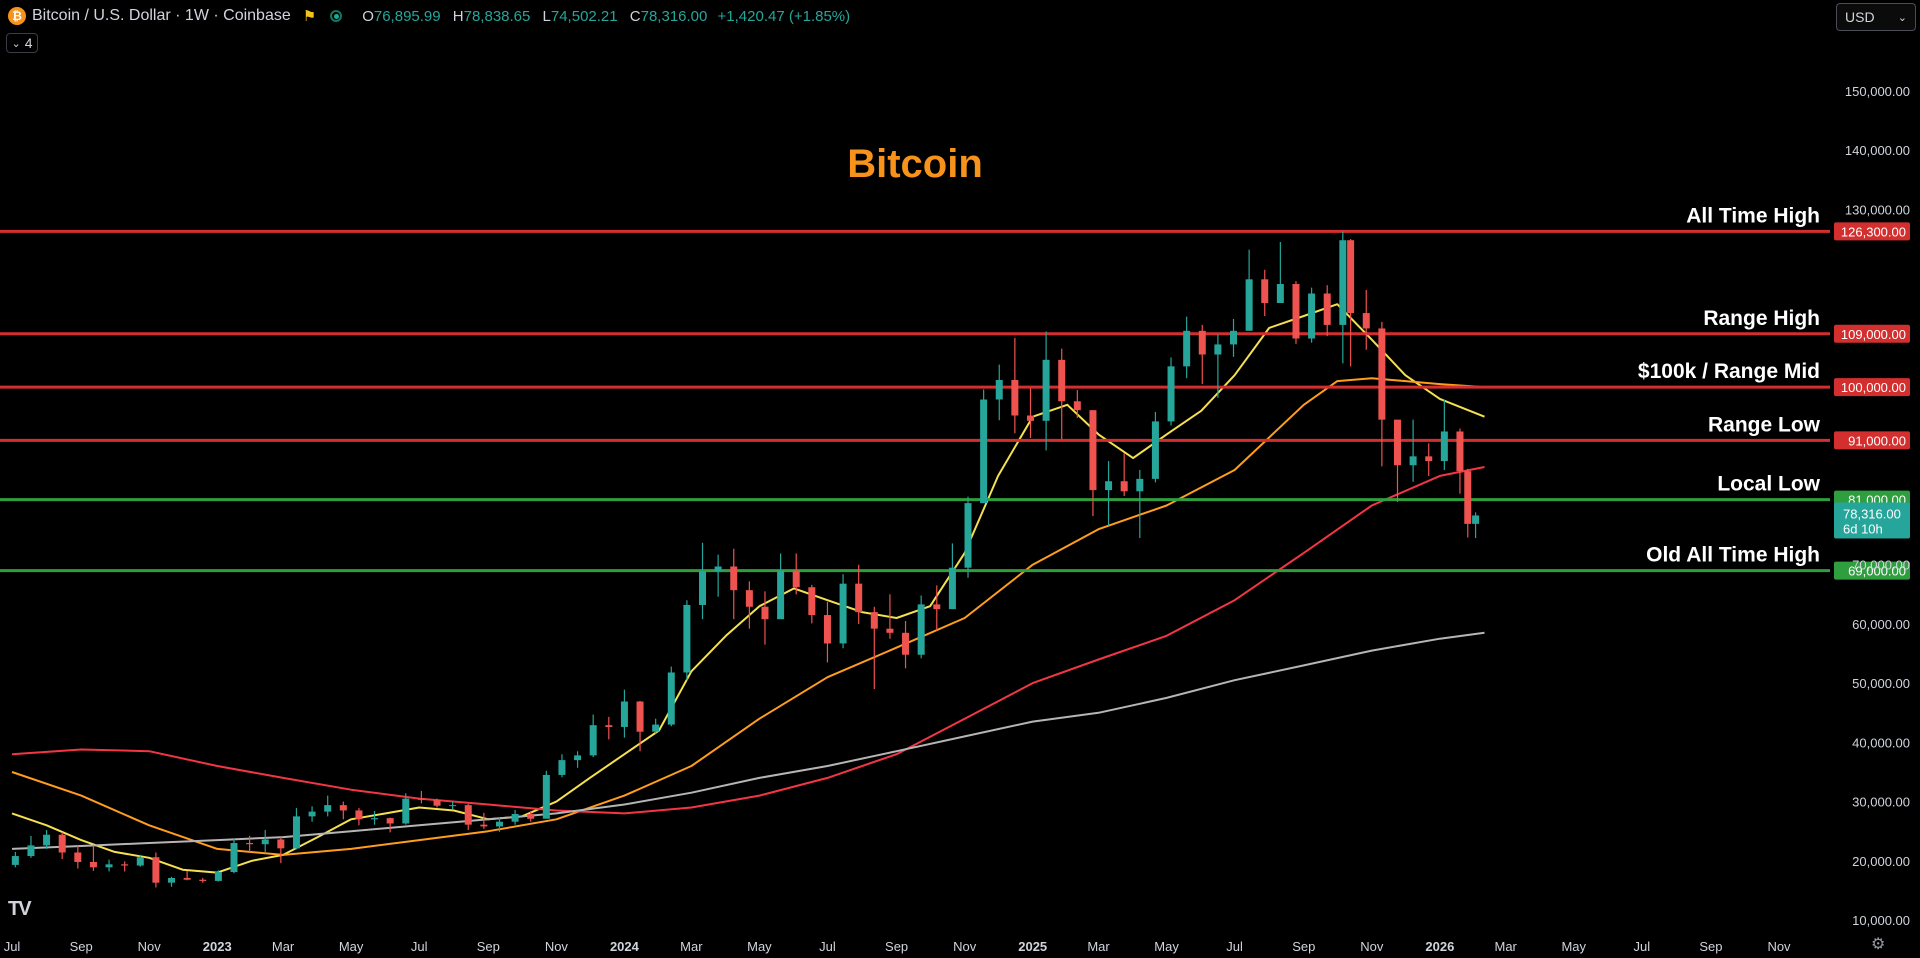  I want to click on symbol-title: Bitcoin / U.S. Dollar · 1W · Coinbase, so click(161, 15).